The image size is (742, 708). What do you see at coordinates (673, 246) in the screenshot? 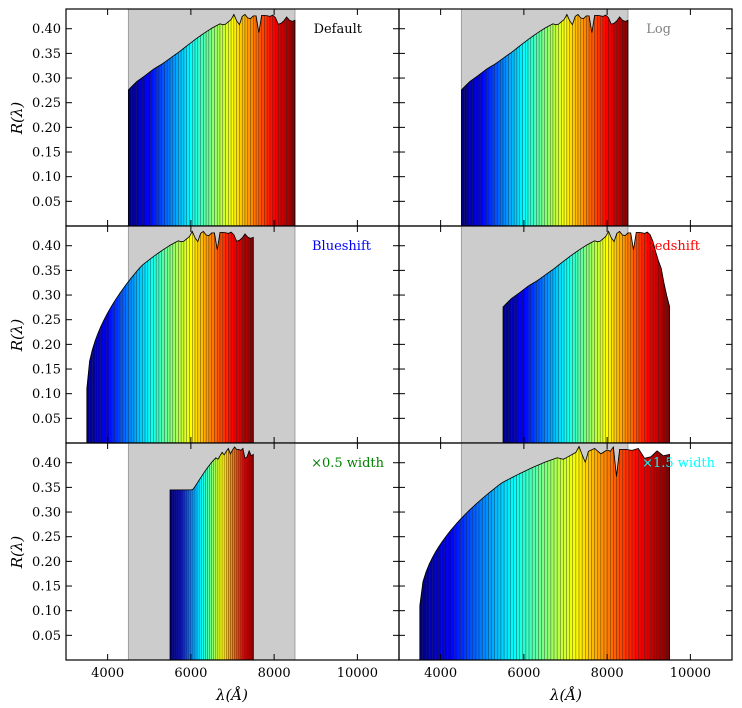
I see `panel-label: Redshift` at bounding box center [673, 246].